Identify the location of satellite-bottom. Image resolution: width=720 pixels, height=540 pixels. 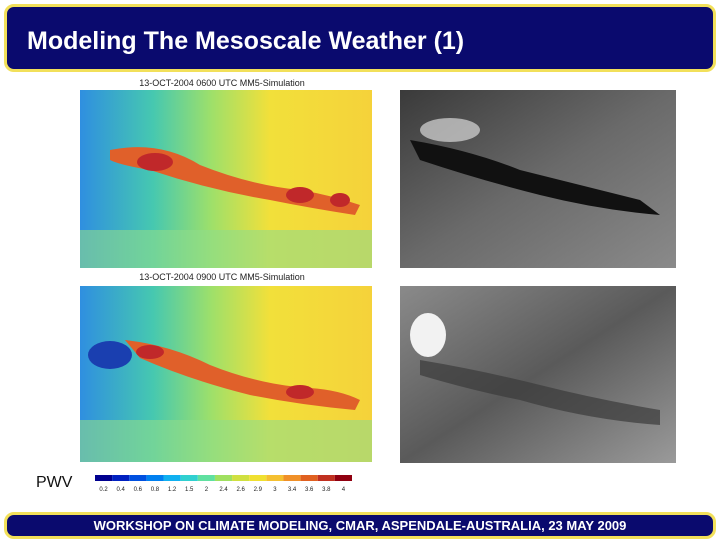
(538, 374).